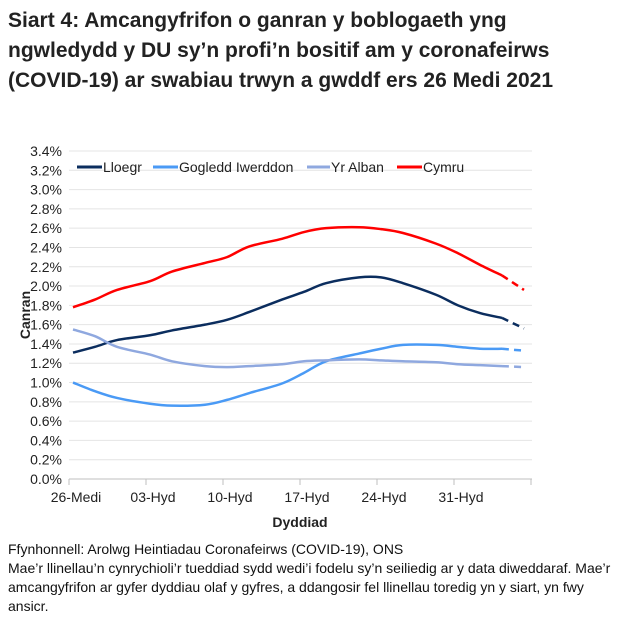 Image resolution: width=620 pixels, height=631 pixels. I want to click on series-line-yr-alban, so click(287, 348).